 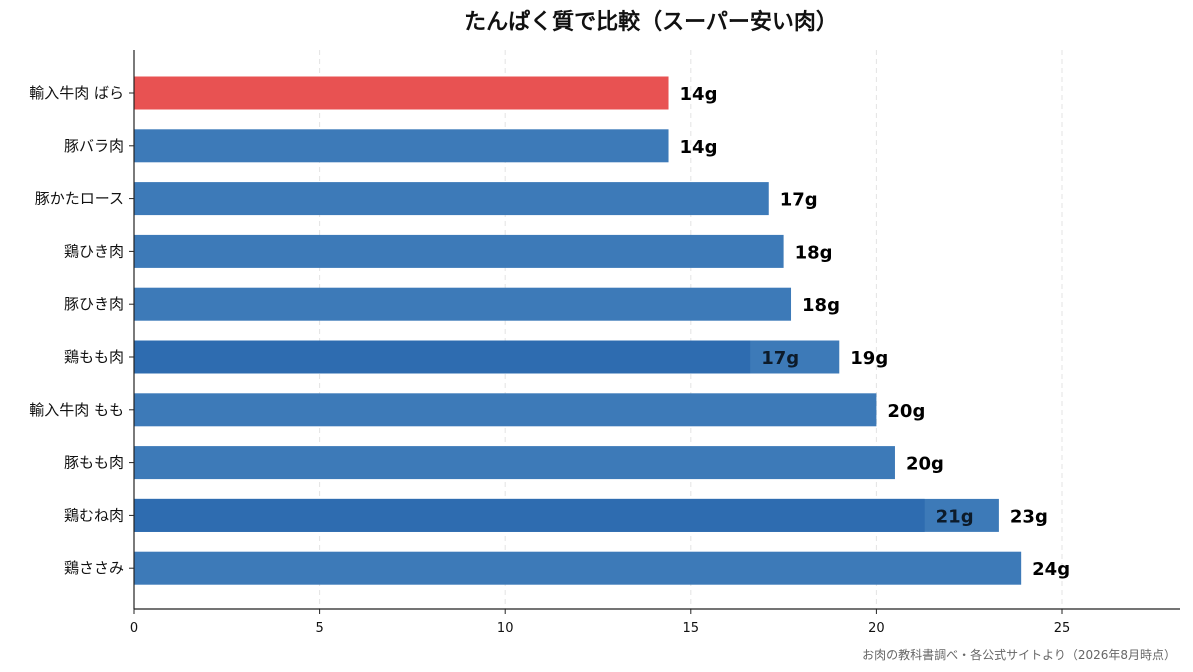 What do you see at coordinates (94, 357) in the screenshot?
I see `category-label: 鶏もも肉` at bounding box center [94, 357].